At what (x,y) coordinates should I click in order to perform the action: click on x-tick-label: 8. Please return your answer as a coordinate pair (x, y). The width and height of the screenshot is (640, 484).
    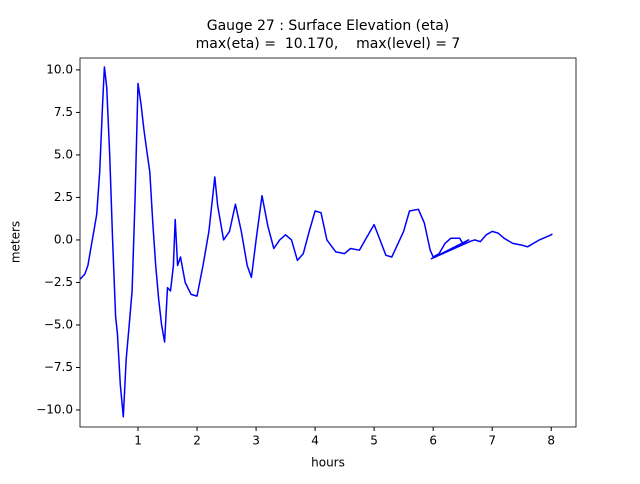
    Looking at the image, I should click on (551, 441).